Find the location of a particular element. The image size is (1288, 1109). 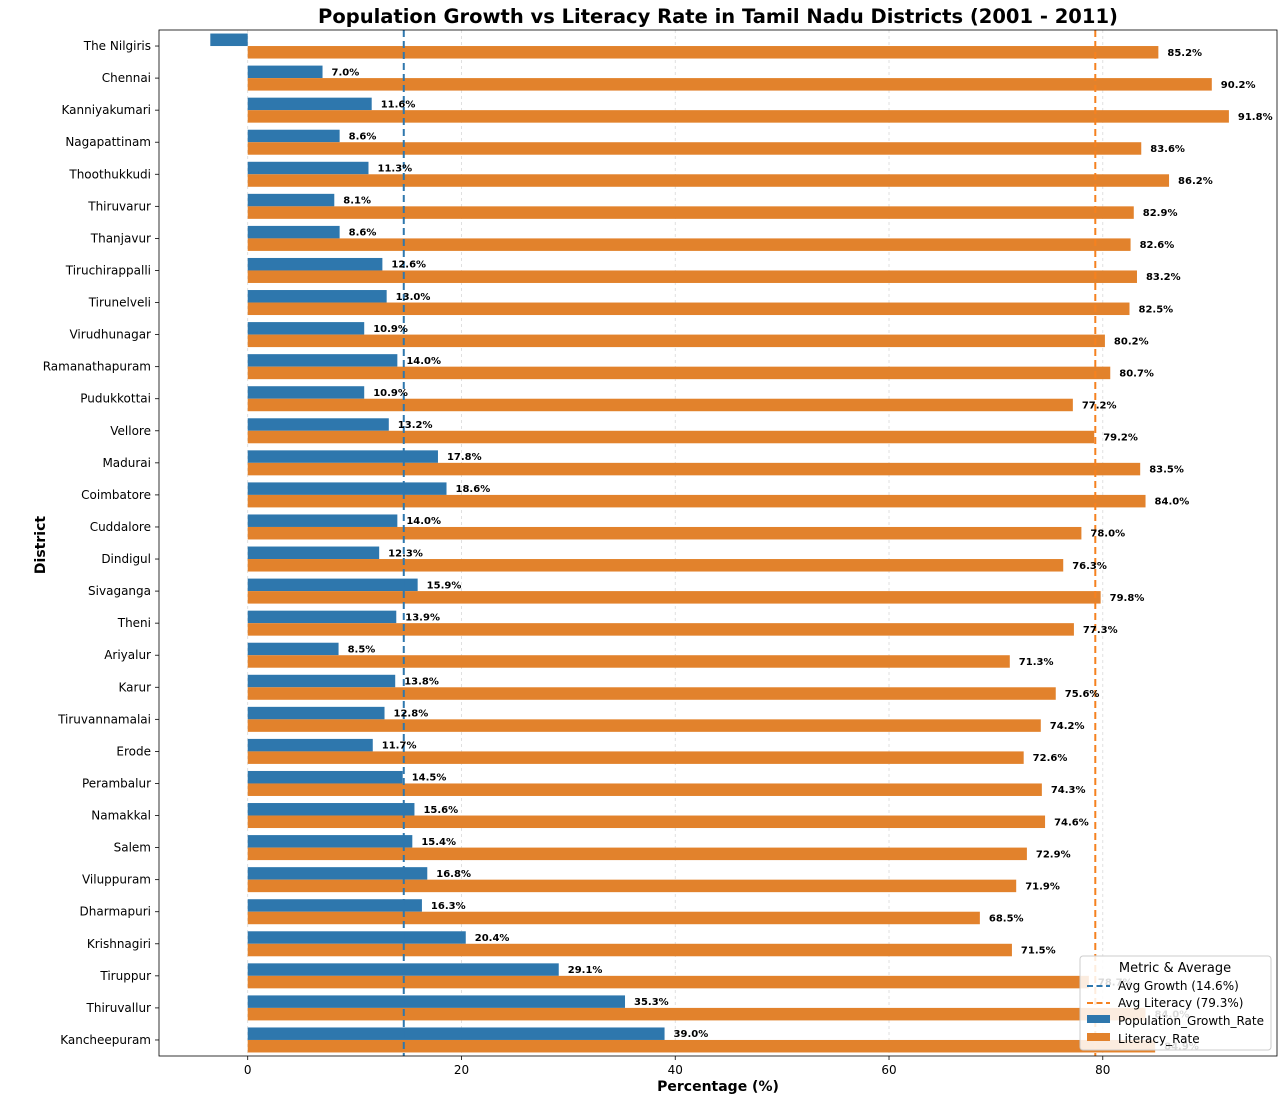

x-axis-label: Percentage (%) is located at coordinates (718, 1087).